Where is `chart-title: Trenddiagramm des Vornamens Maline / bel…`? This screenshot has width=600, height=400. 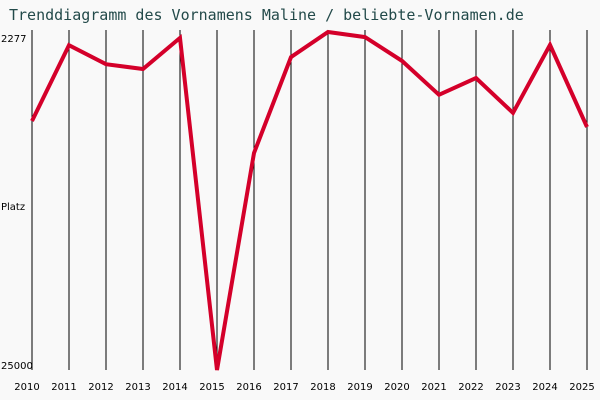
chart-title: Trenddiagramm des Vornamens Maline / bel… is located at coordinates (266, 15).